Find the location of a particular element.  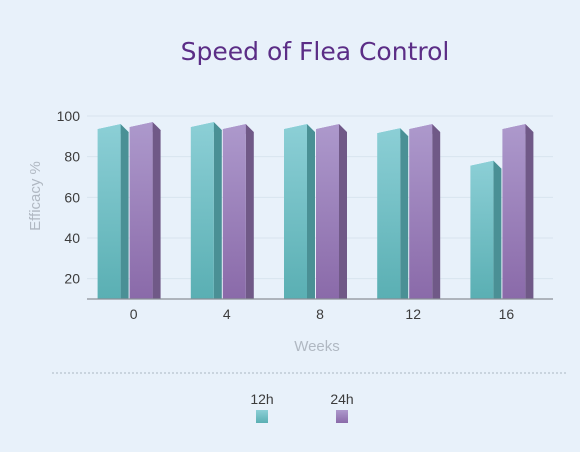

legend-swatch-24h is located at coordinates (342, 416).